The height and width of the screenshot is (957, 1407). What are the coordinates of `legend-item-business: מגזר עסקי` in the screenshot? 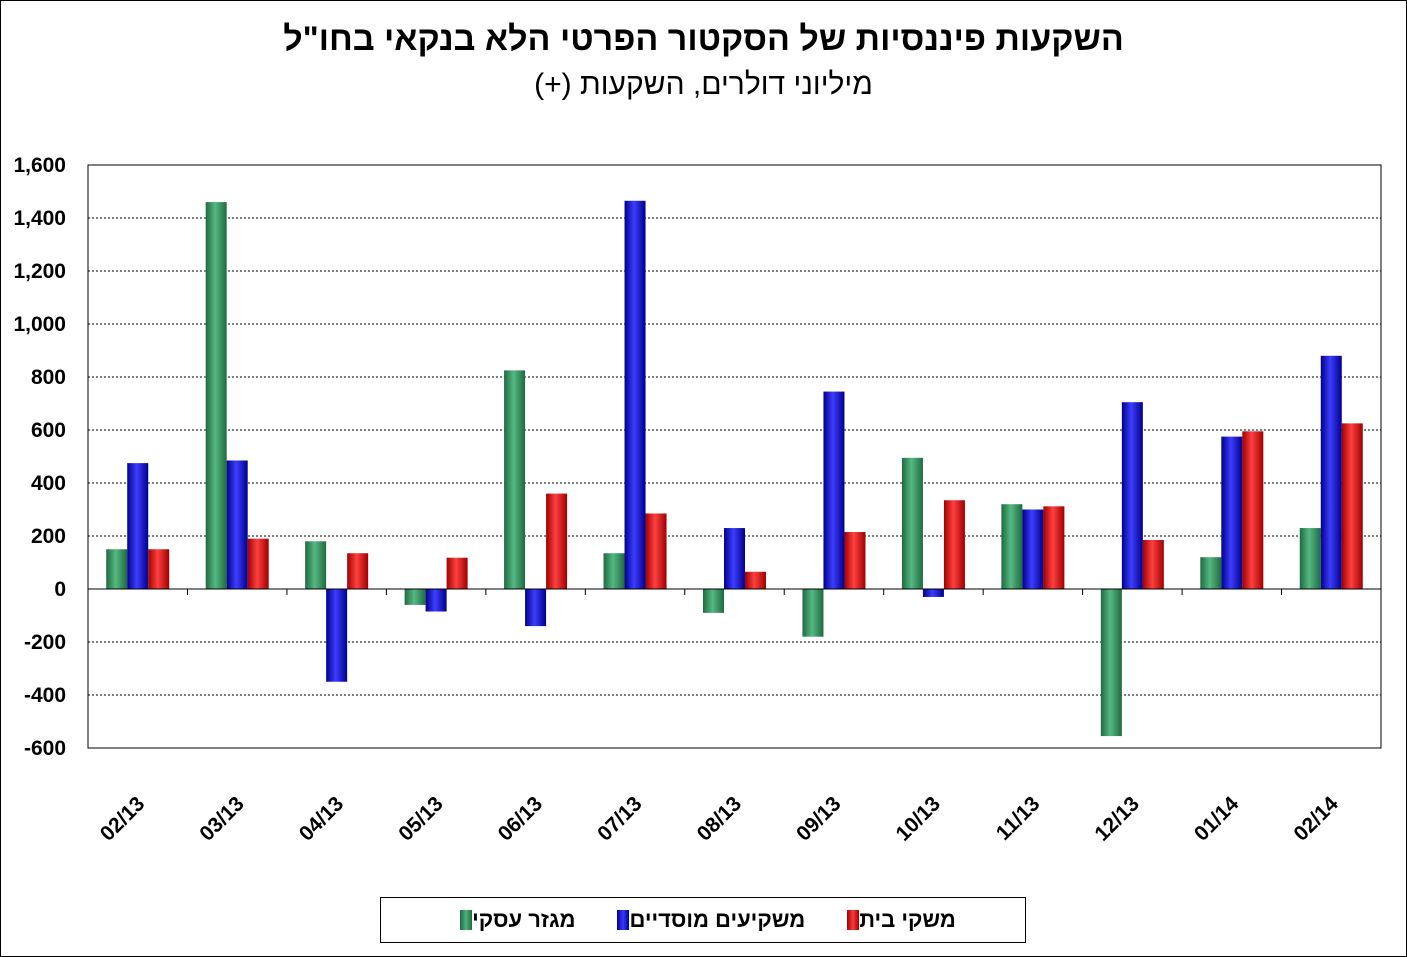 It's located at (512, 920).